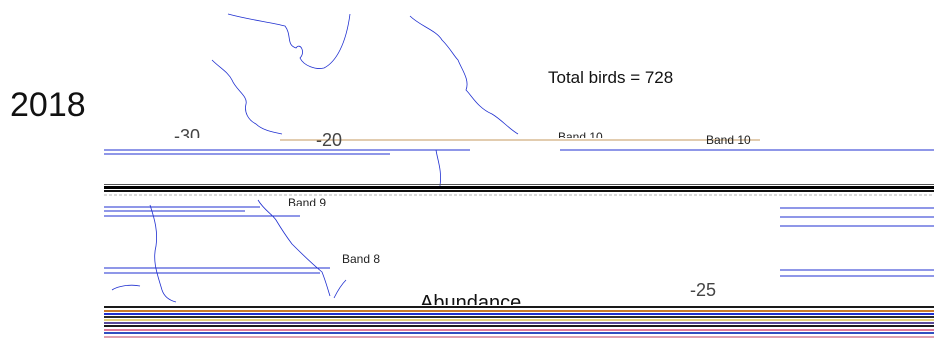 This screenshot has height=341, width=934. What do you see at coordinates (471, 298) in the screenshot?
I see `legend-title: Abundance` at bounding box center [471, 298].